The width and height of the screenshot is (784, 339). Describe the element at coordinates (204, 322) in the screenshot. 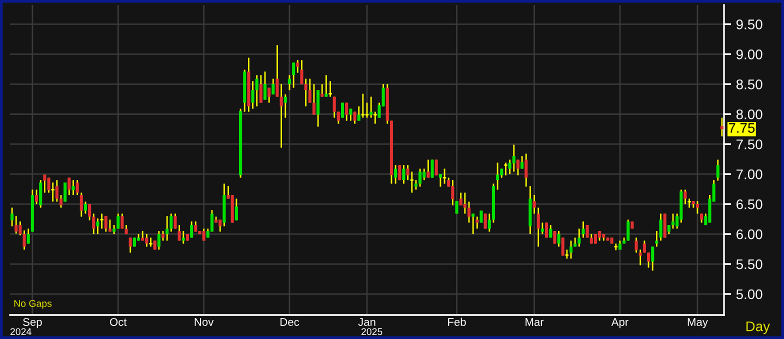

I see `x-tick-label: Nov` at that location.